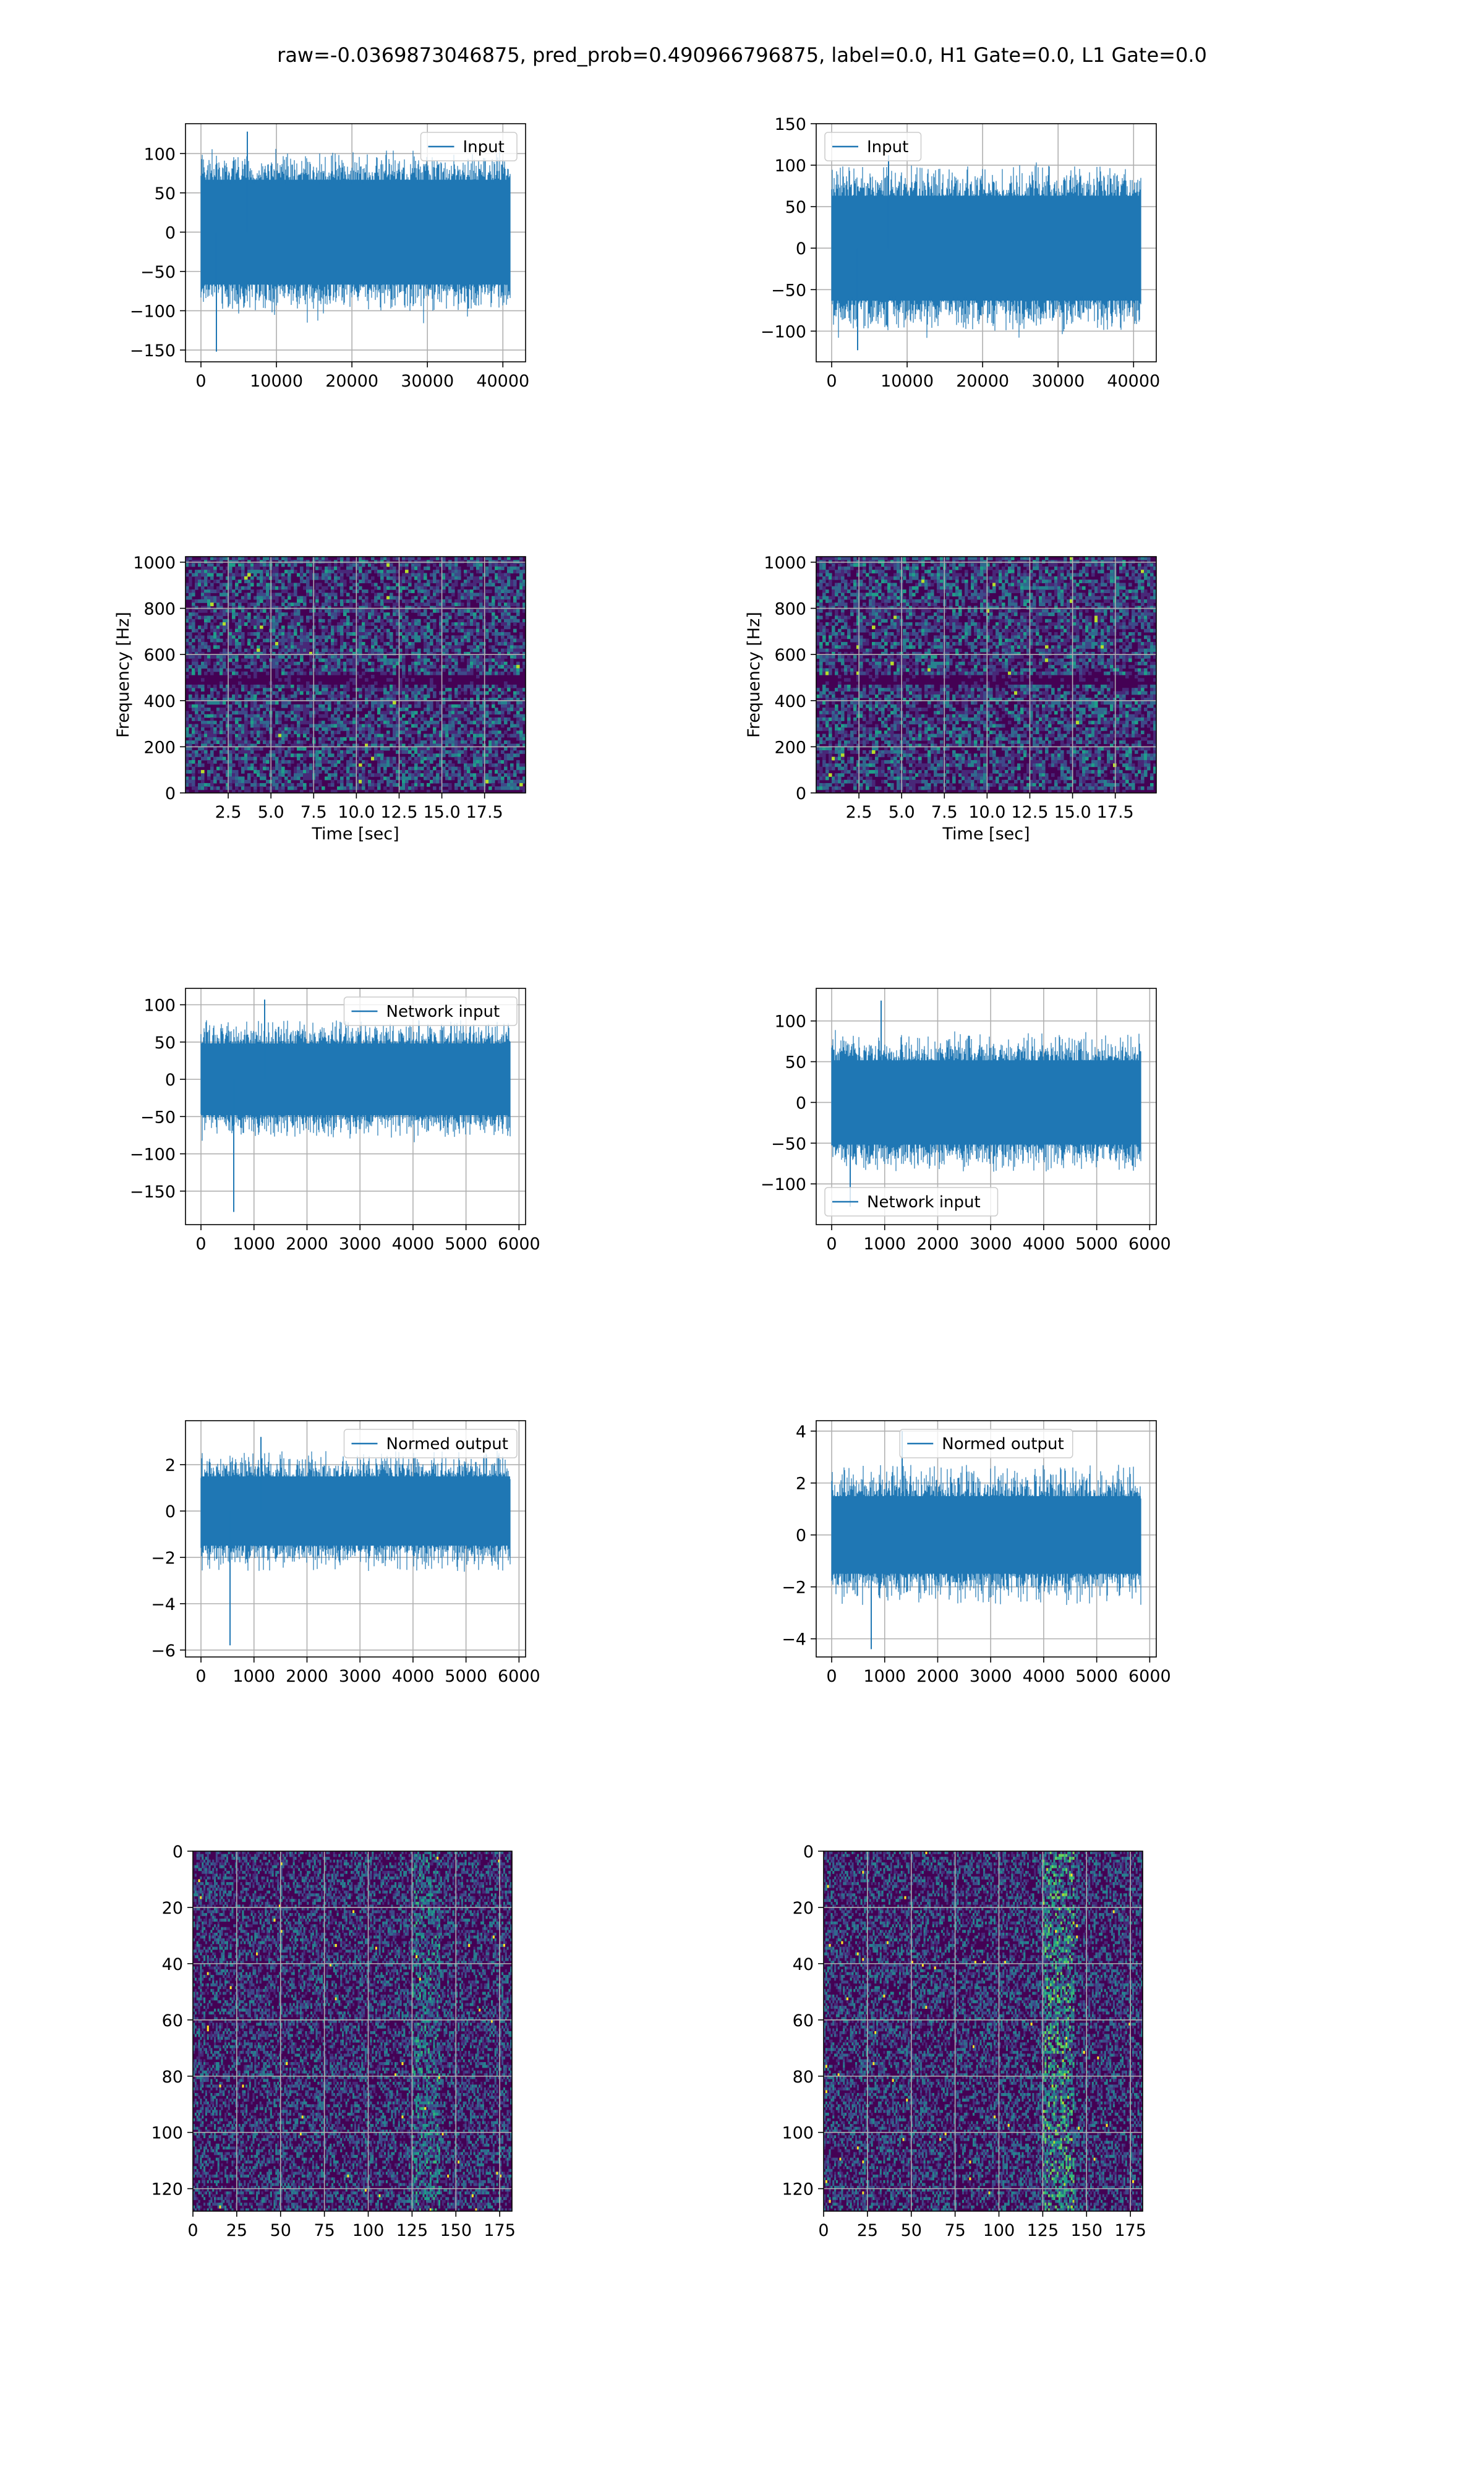  What do you see at coordinates (466, 1244) in the screenshot?
I see `network-input-left-xtick-label: 5000` at bounding box center [466, 1244].